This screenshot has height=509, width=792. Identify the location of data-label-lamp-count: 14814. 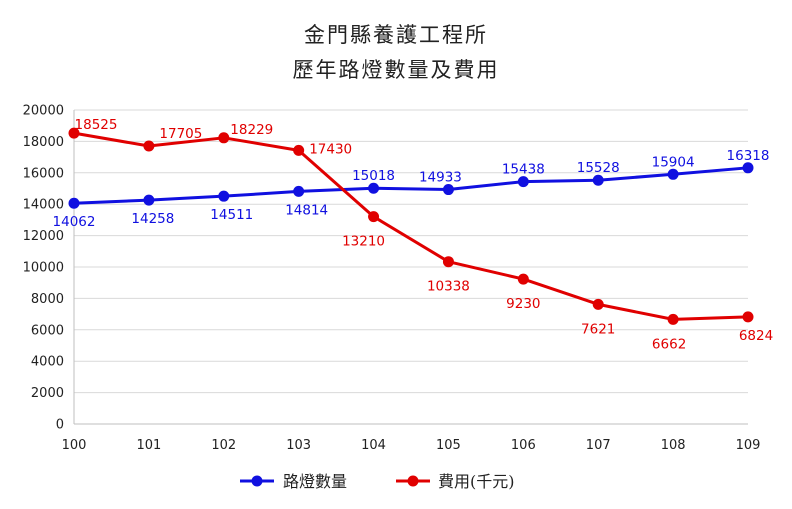
(306, 210).